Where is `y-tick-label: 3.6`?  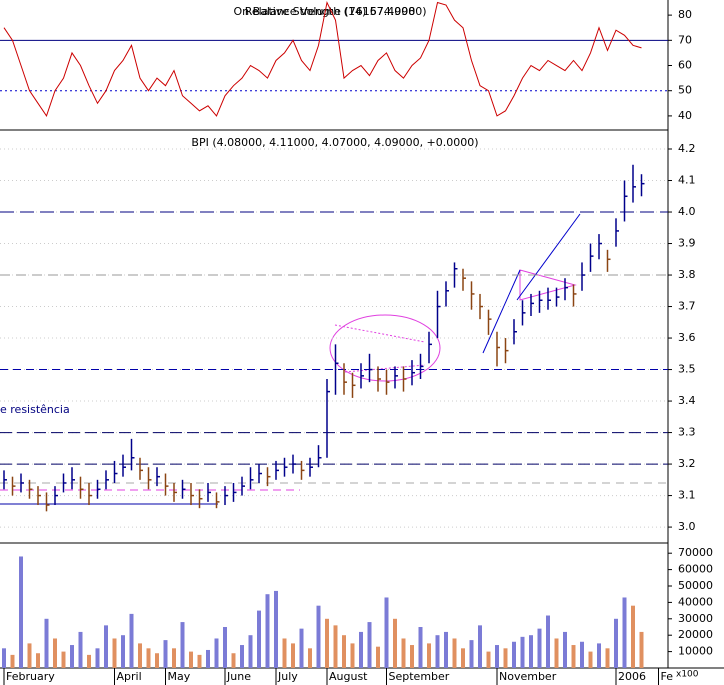 y-tick-label: 3.6 is located at coordinates (687, 337).